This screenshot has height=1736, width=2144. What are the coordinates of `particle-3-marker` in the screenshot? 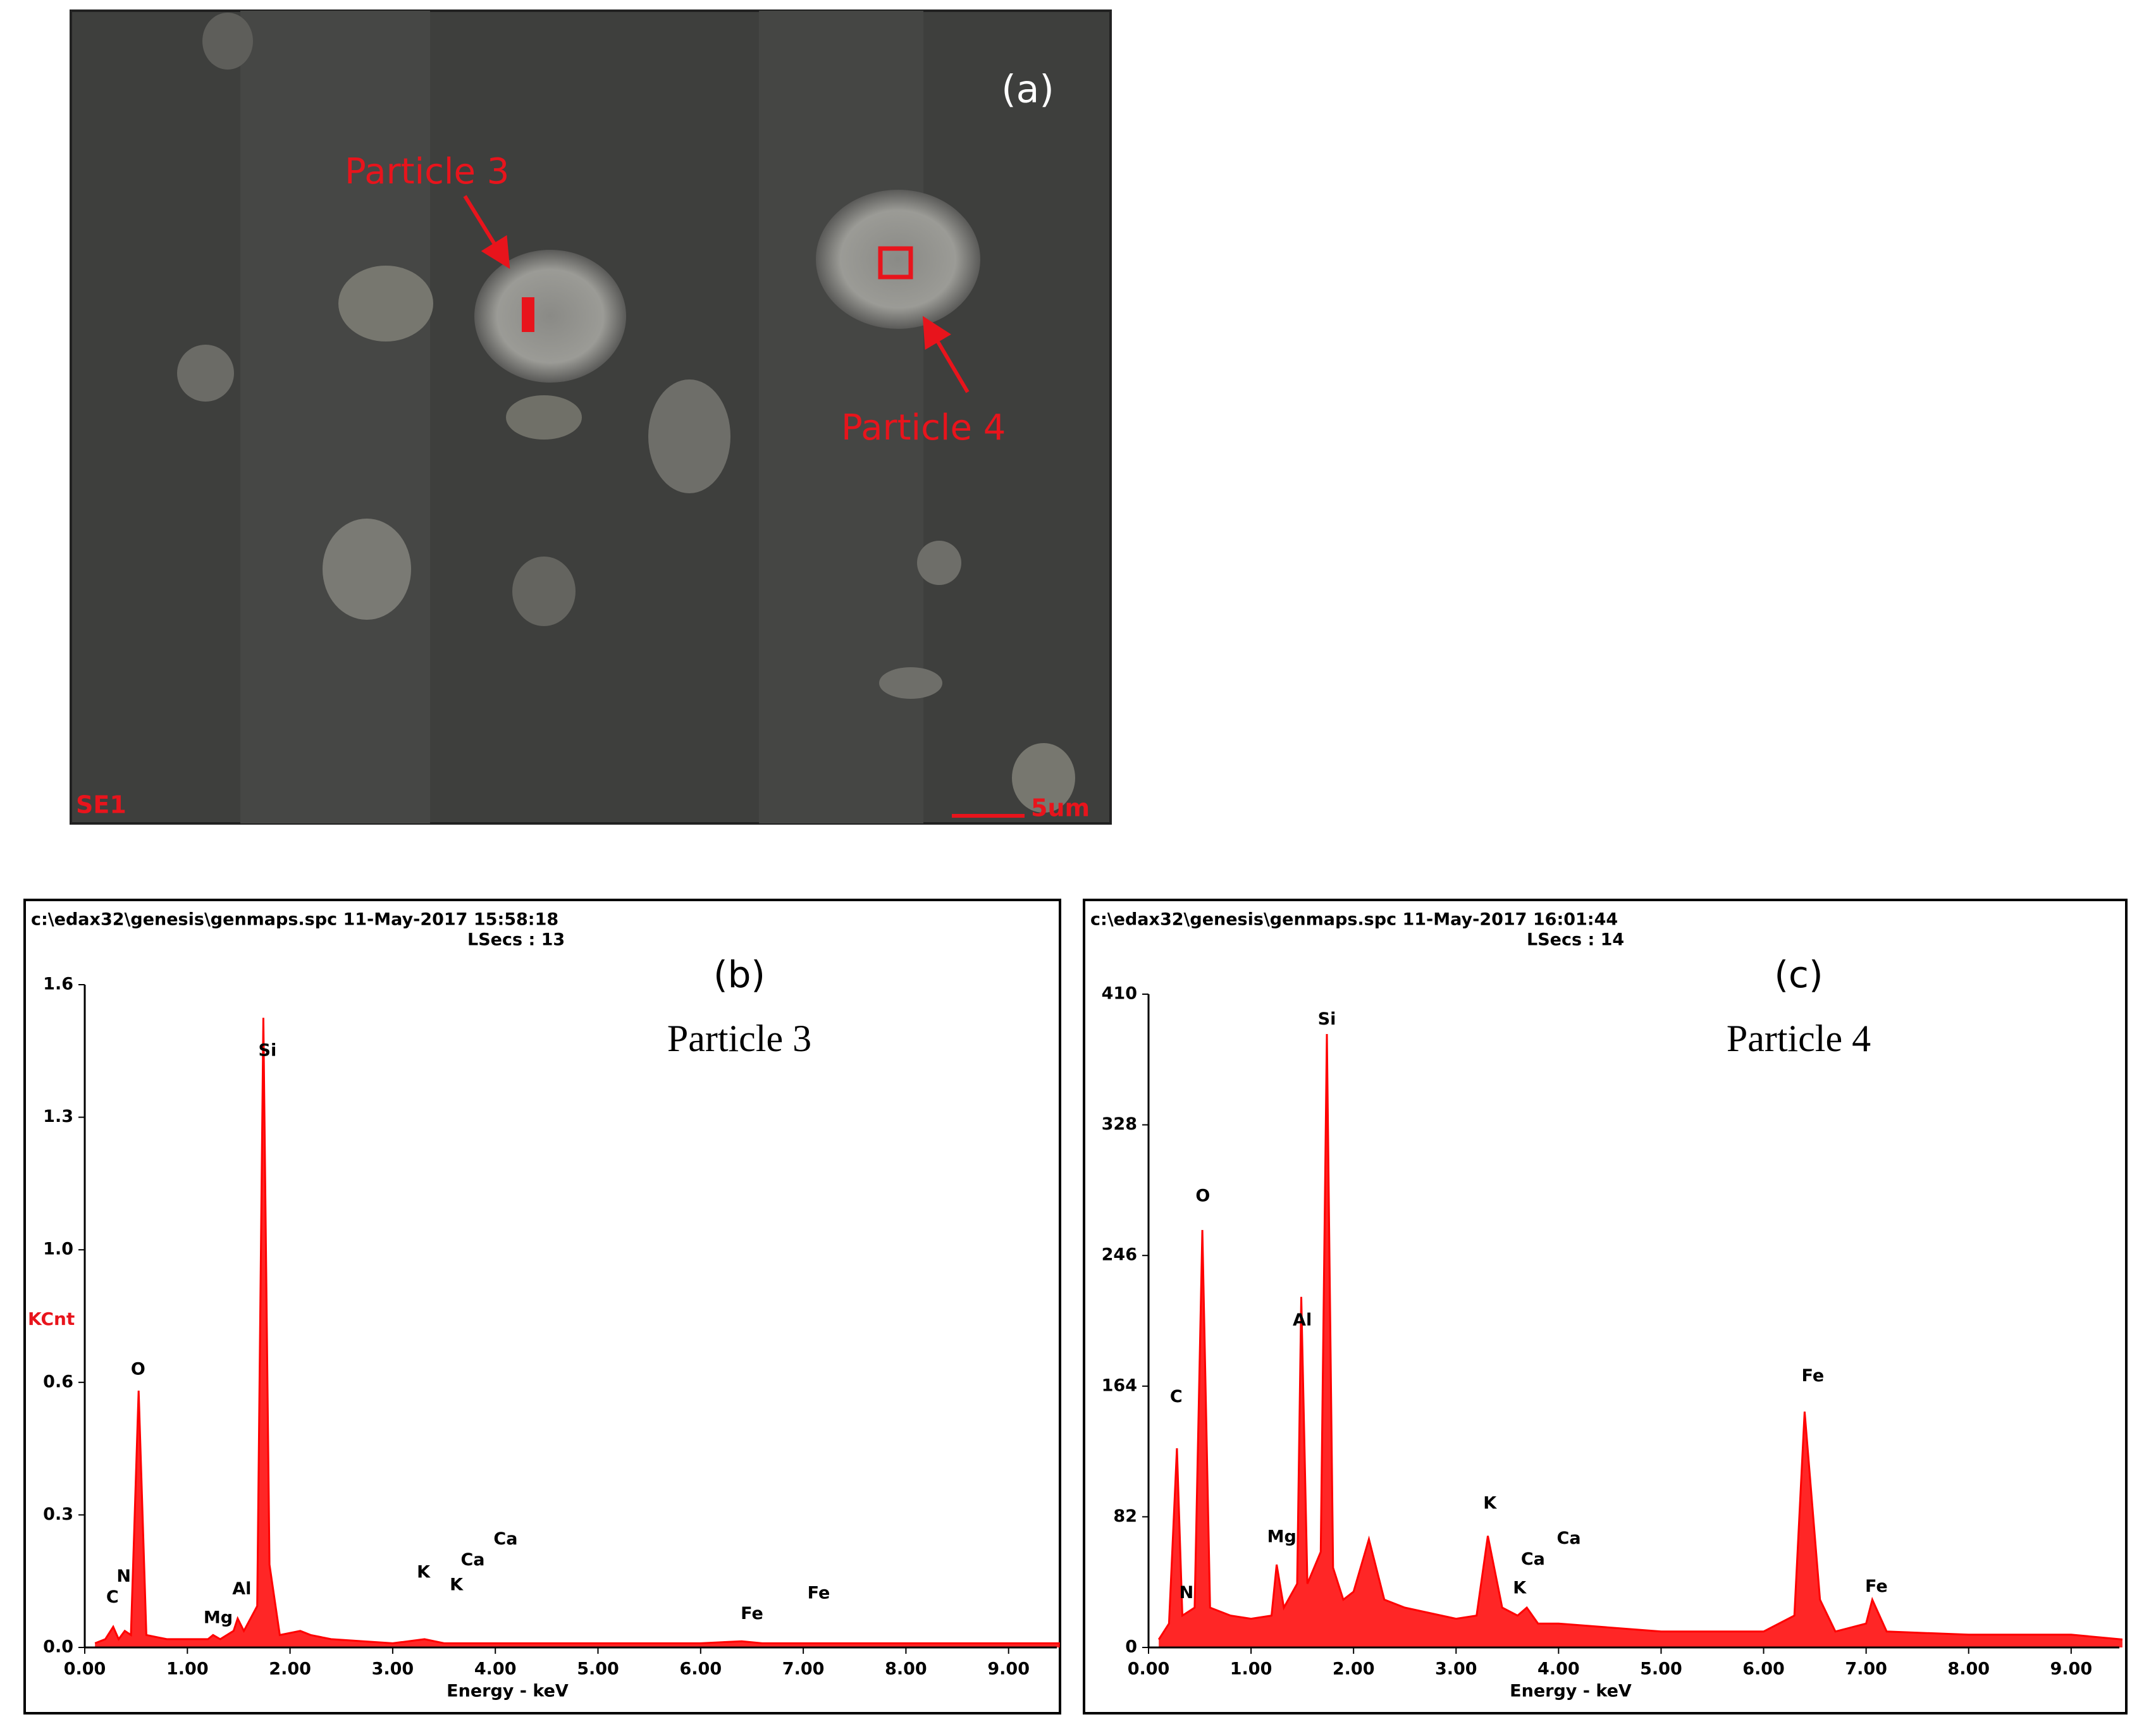 It's located at (528, 314).